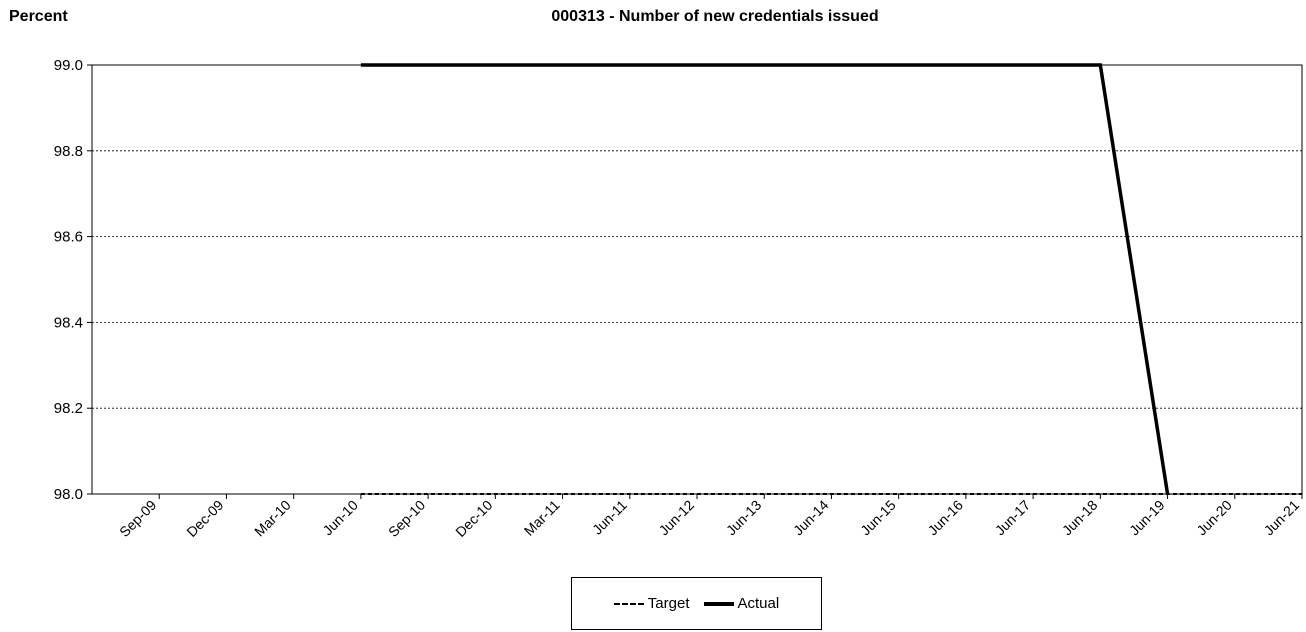 This screenshot has height=632, width=1306. Describe the element at coordinates (1282, 518) in the screenshot. I see `x-tick-label: Jun-21` at that location.